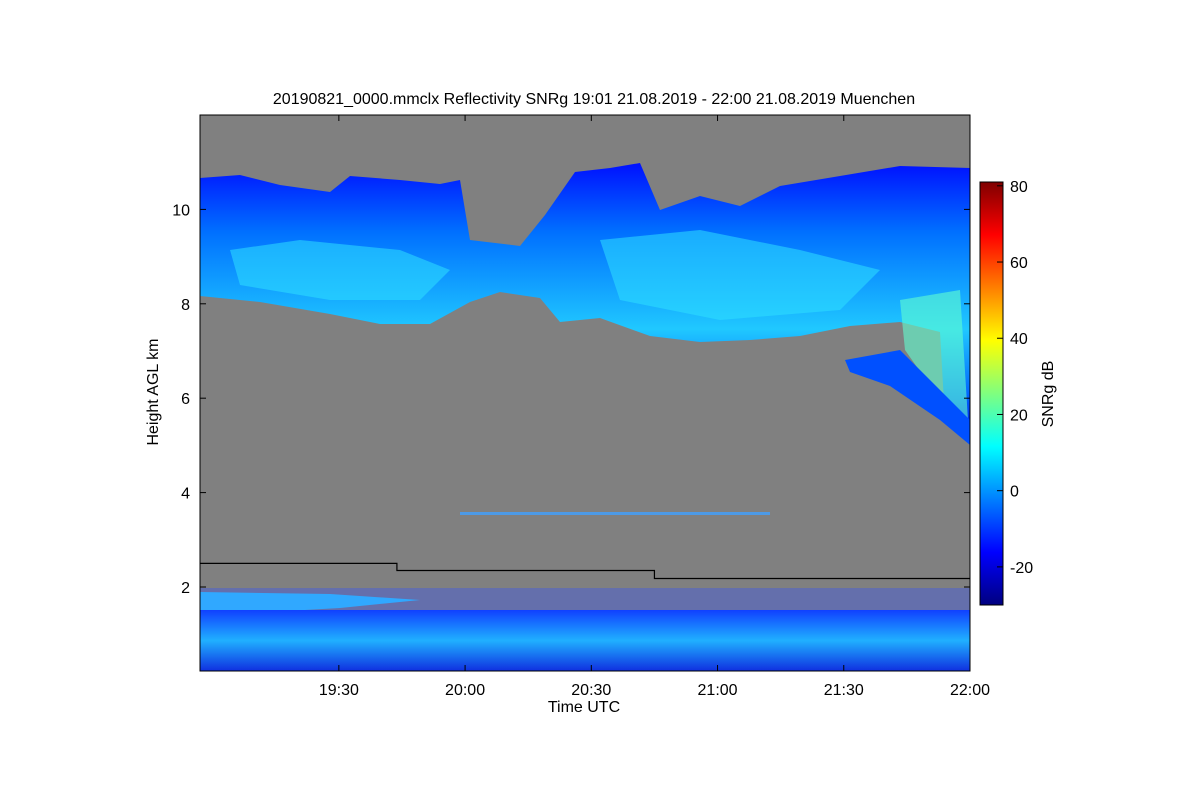  What do you see at coordinates (844, 690) in the screenshot?
I see `x-tick-label: 21:30` at bounding box center [844, 690].